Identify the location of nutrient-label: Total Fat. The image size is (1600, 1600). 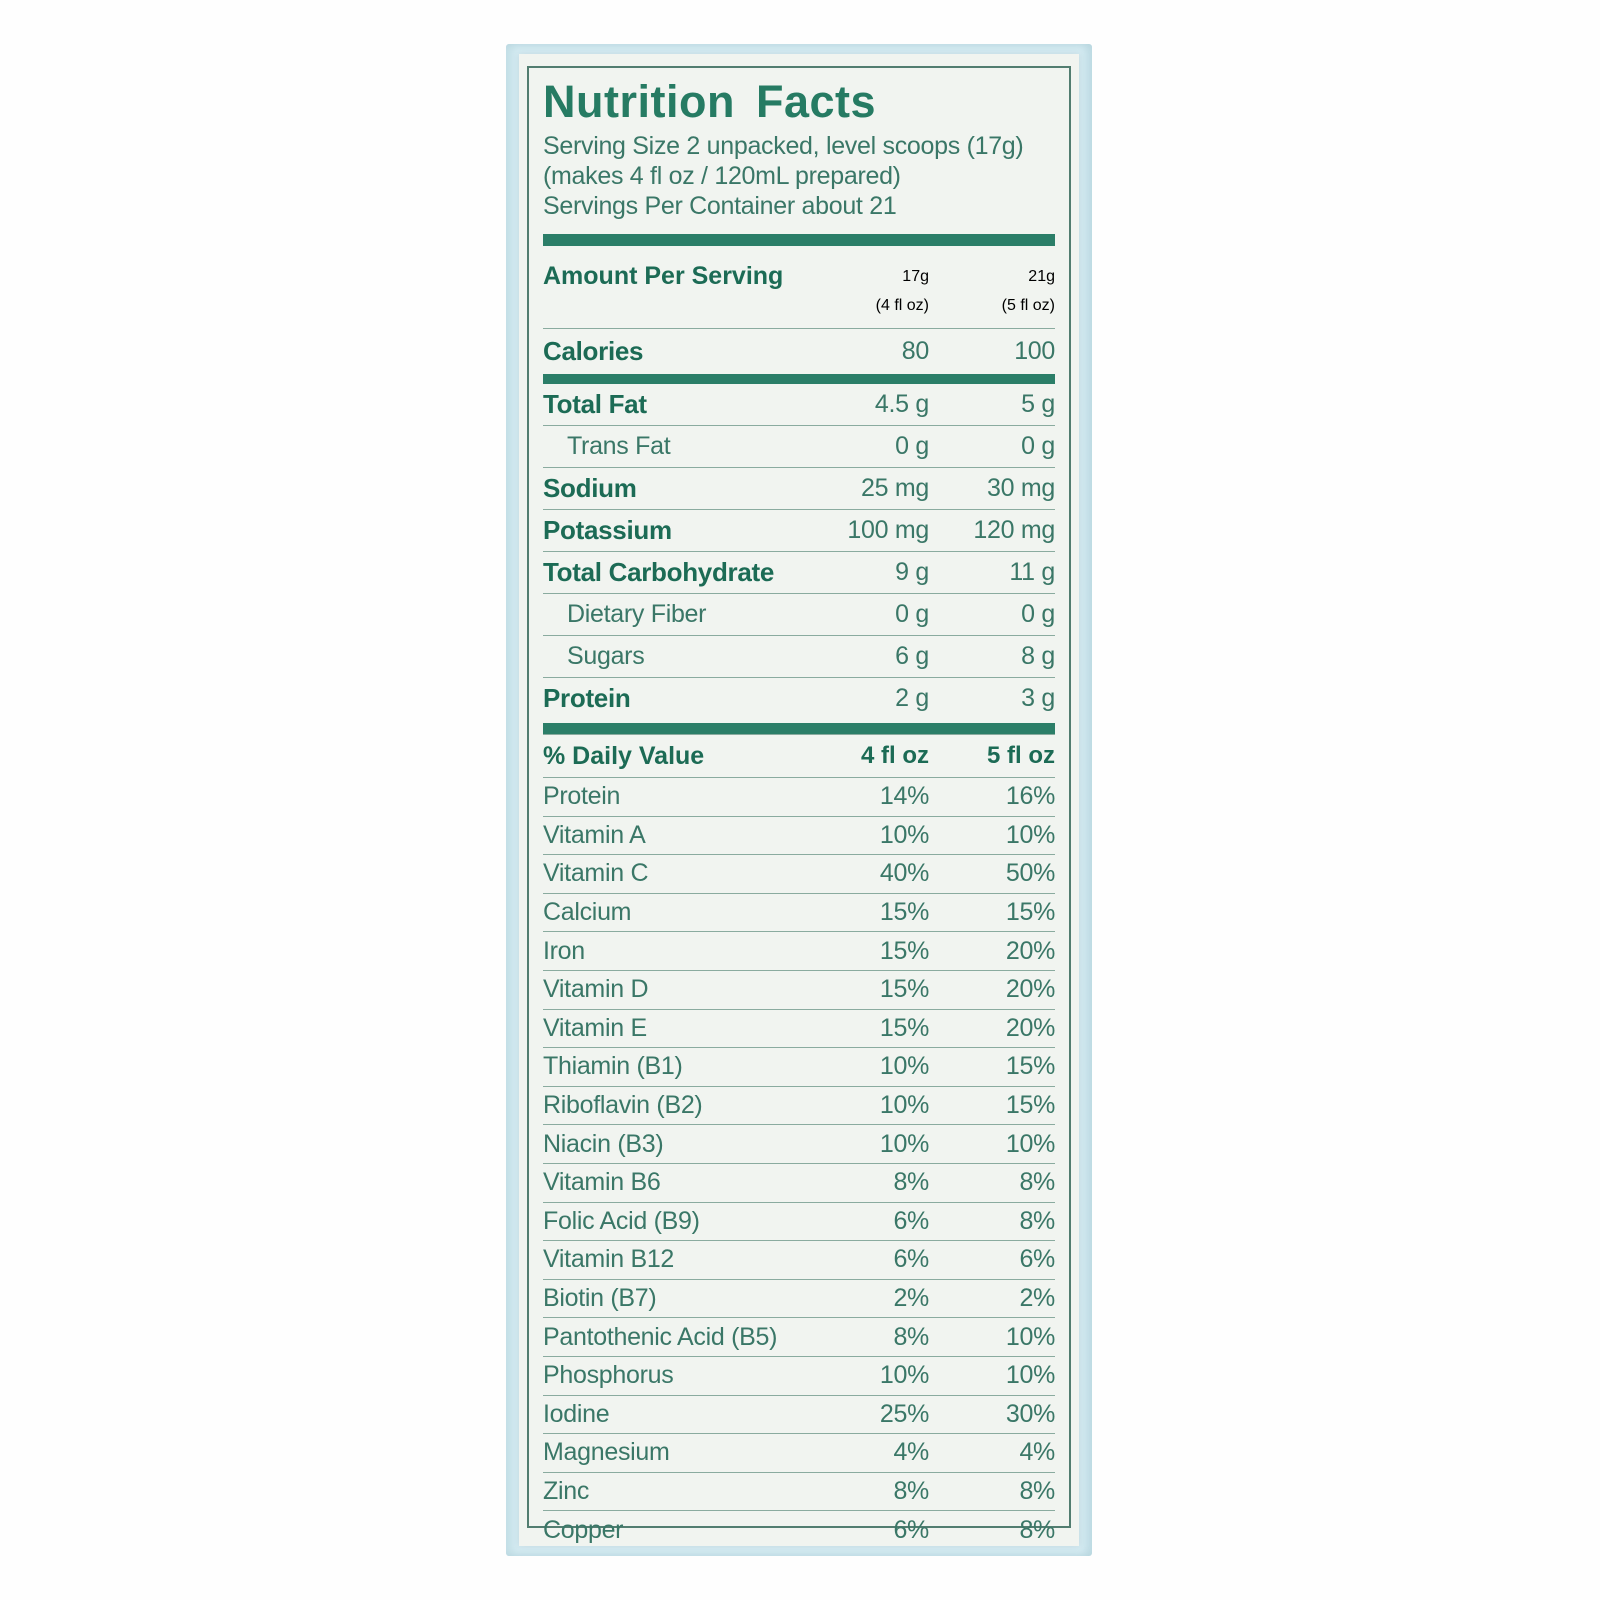
(595, 404).